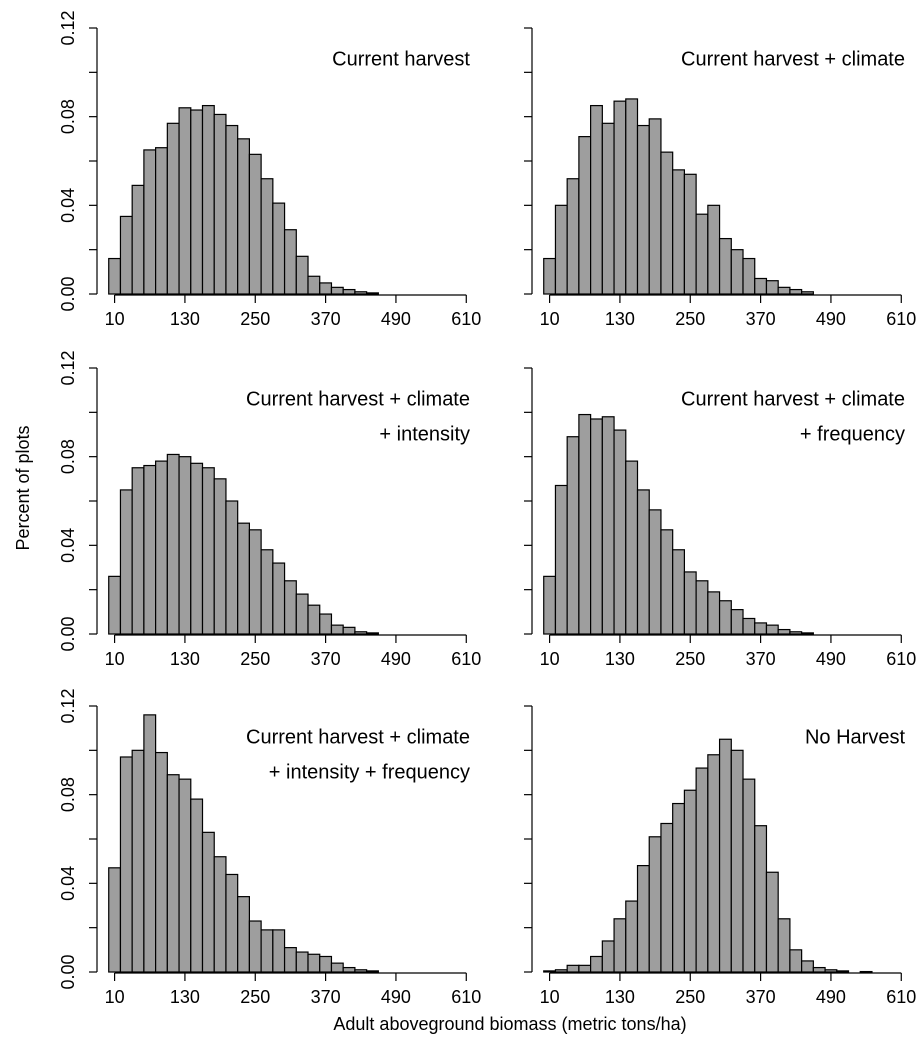 Image resolution: width=917 pixels, height=1042 pixels. I want to click on panel-title: + intensity, so click(424, 434).